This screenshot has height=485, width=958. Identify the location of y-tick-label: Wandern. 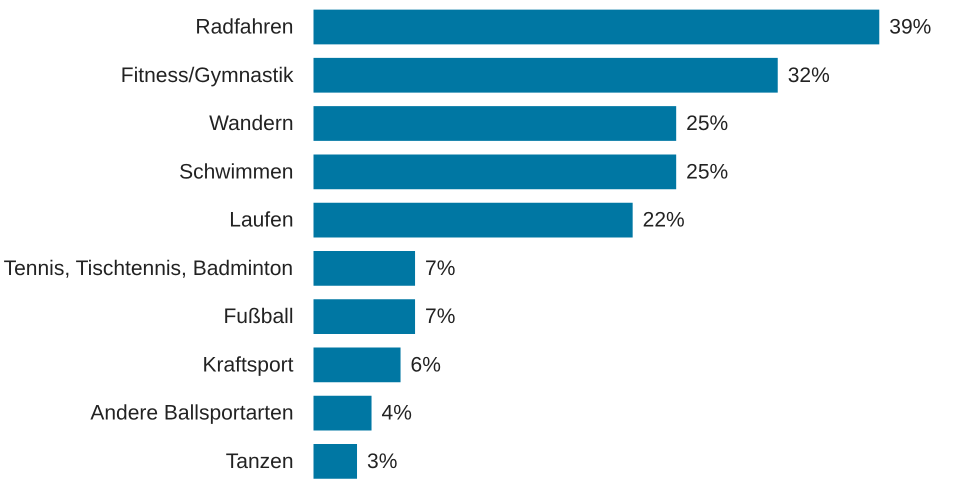
(251, 124).